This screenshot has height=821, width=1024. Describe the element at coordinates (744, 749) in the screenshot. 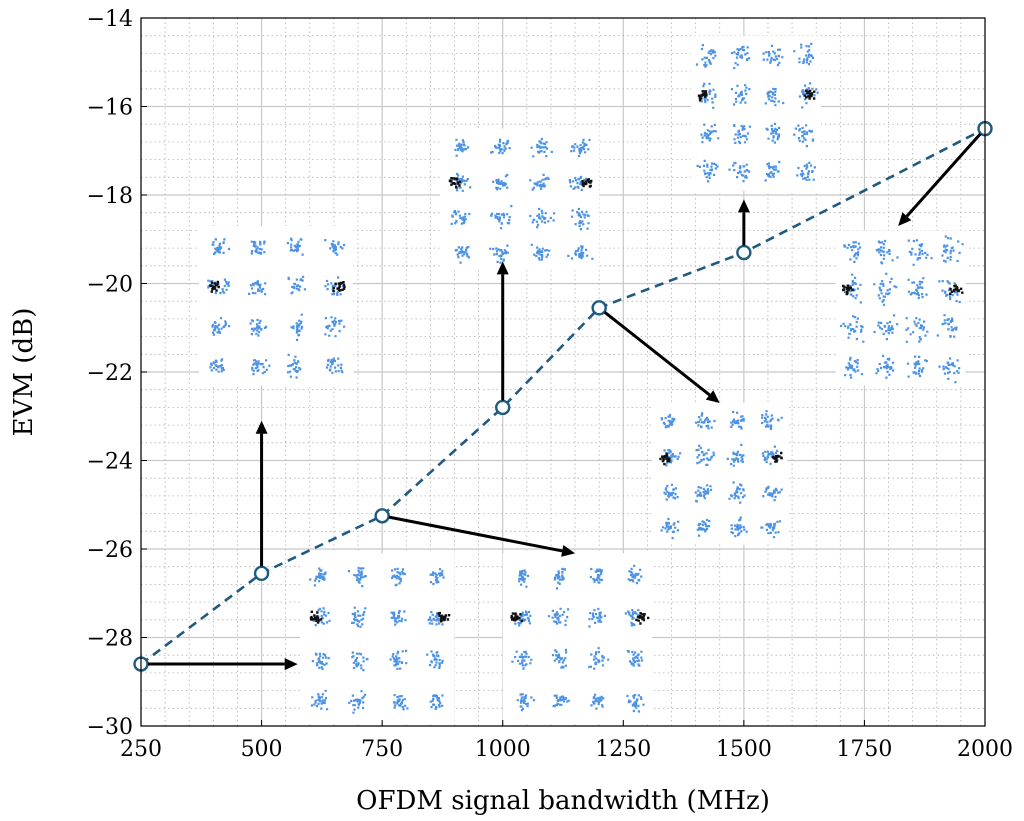

I see `x-tick-label: 1500` at that location.